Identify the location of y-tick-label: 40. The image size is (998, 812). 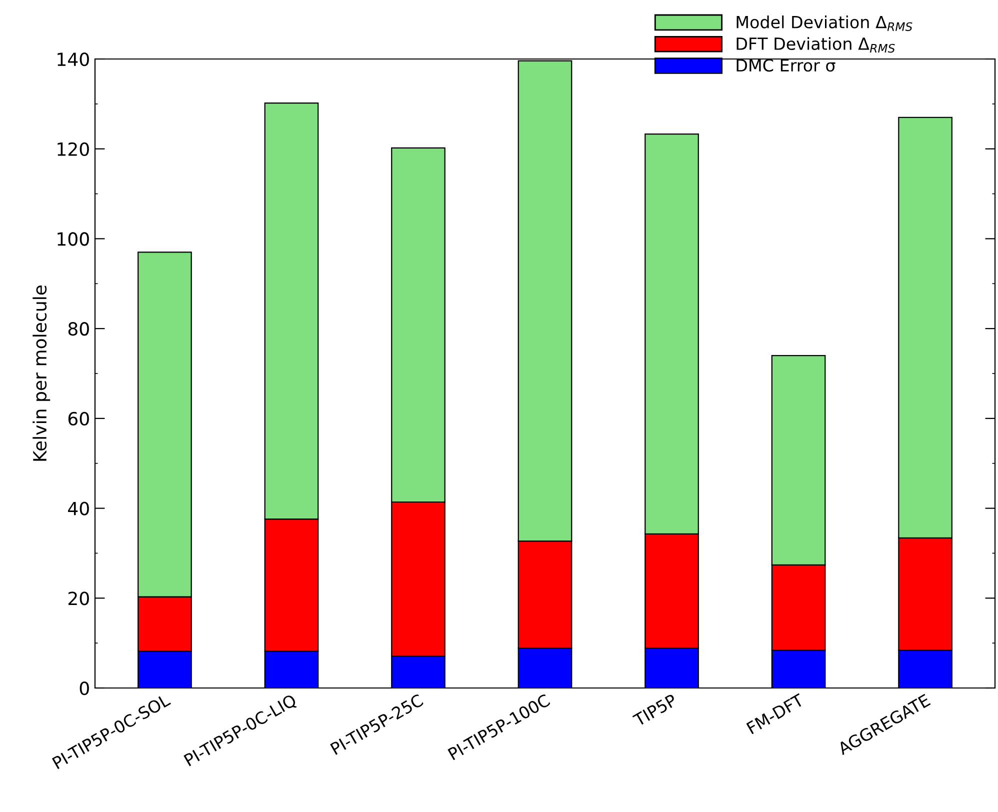
(78, 509).